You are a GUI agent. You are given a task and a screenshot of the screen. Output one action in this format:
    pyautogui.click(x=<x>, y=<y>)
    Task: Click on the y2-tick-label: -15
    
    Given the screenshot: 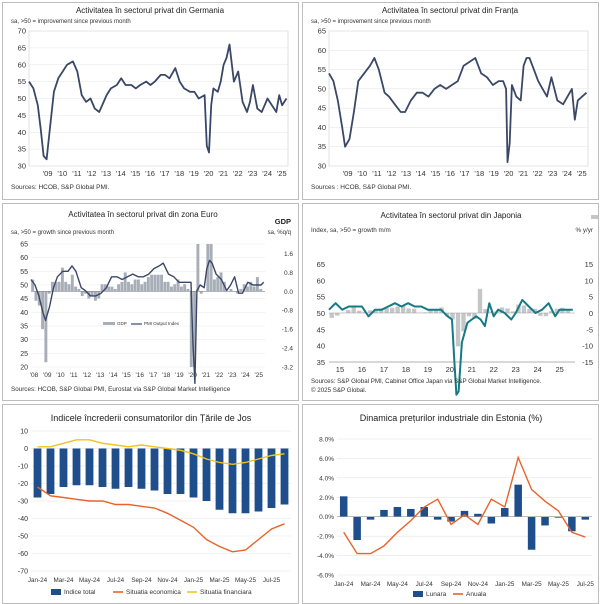 What is the action you would take?
    pyautogui.click(x=587, y=362)
    